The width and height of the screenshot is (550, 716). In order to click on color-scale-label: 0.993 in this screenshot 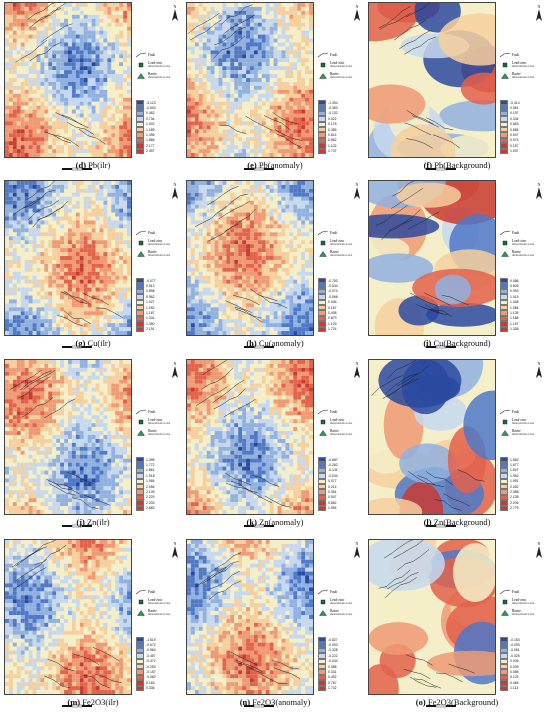, I will do `click(514, 291)`.